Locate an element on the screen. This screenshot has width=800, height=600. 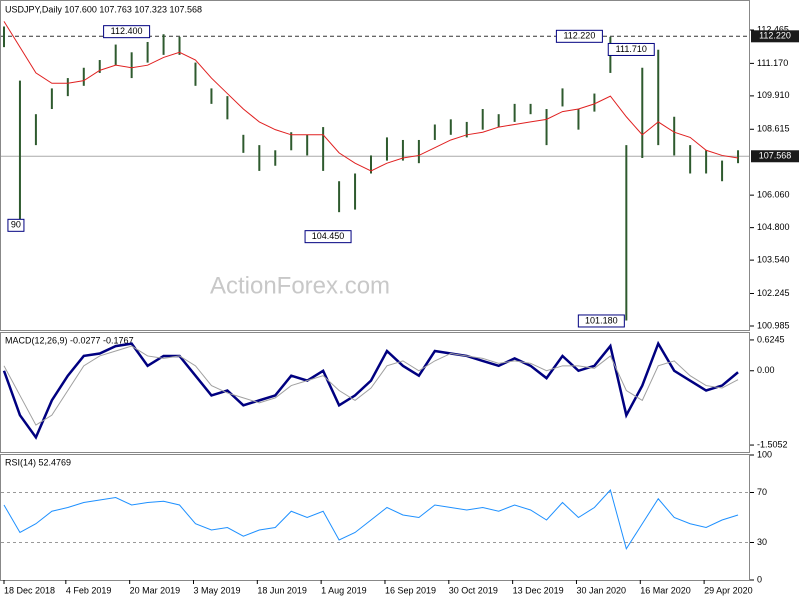
x-tick-label: 30 Oct 2019 is located at coordinates (473, 590).